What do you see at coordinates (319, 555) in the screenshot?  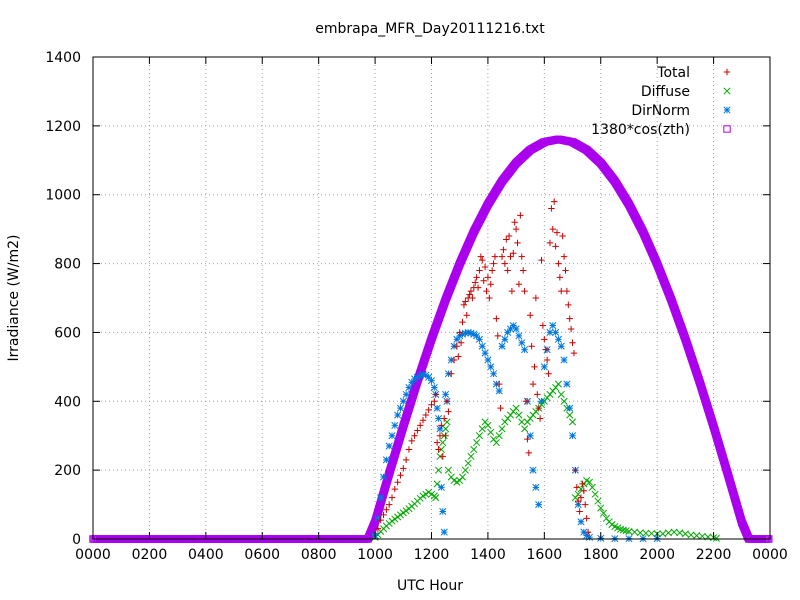 I see `x-tick-label: 0800` at bounding box center [319, 555].